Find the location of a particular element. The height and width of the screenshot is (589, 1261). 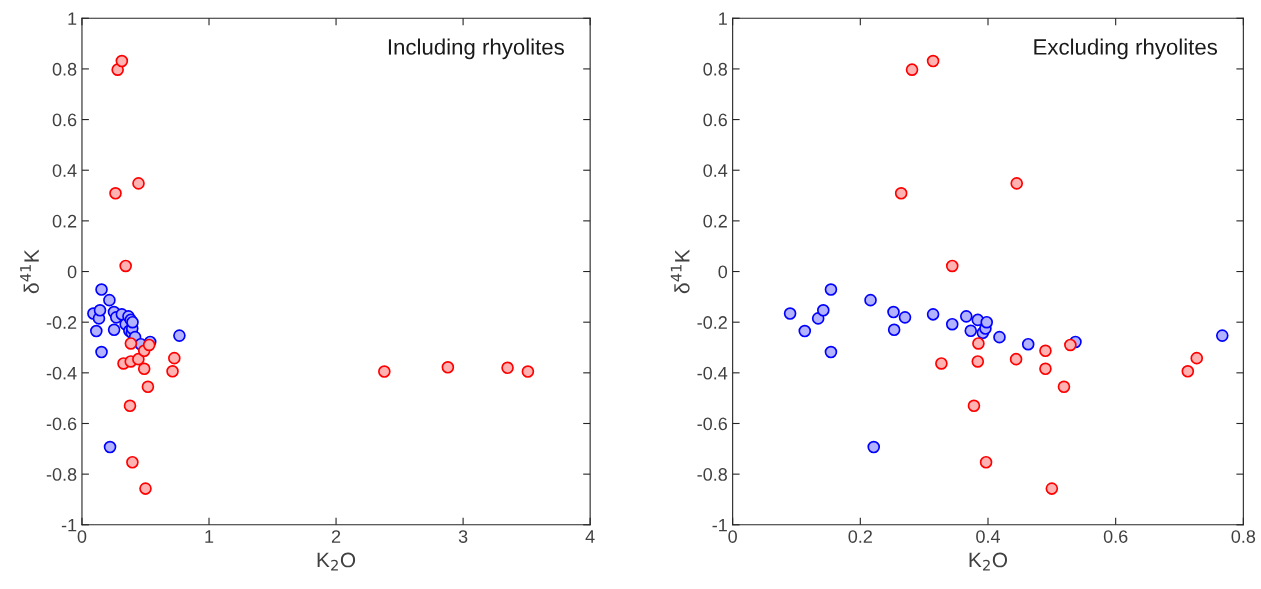

x-tick-label: 0.2 is located at coordinates (860, 536).